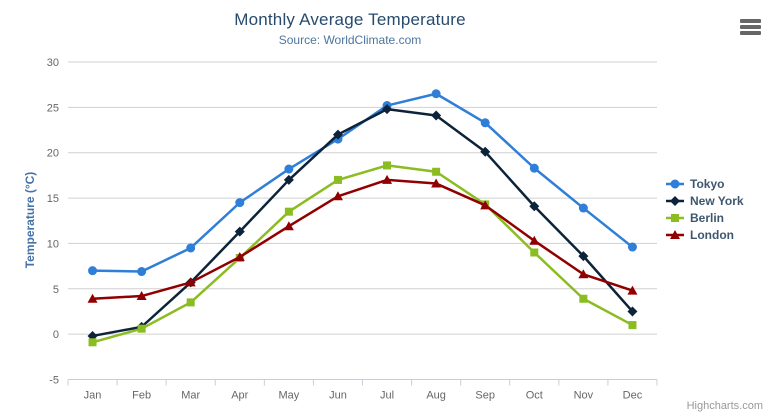 This screenshot has width=769, height=416. I want to click on x-tick-label: Mar, so click(190, 396).